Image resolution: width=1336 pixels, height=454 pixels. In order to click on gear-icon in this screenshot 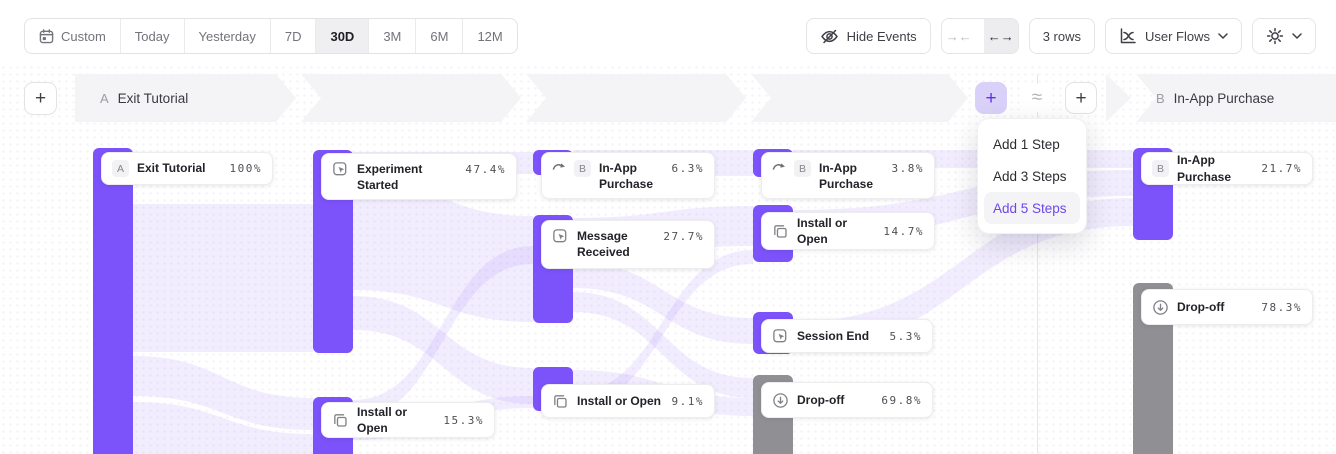, I will do `click(1275, 36)`.